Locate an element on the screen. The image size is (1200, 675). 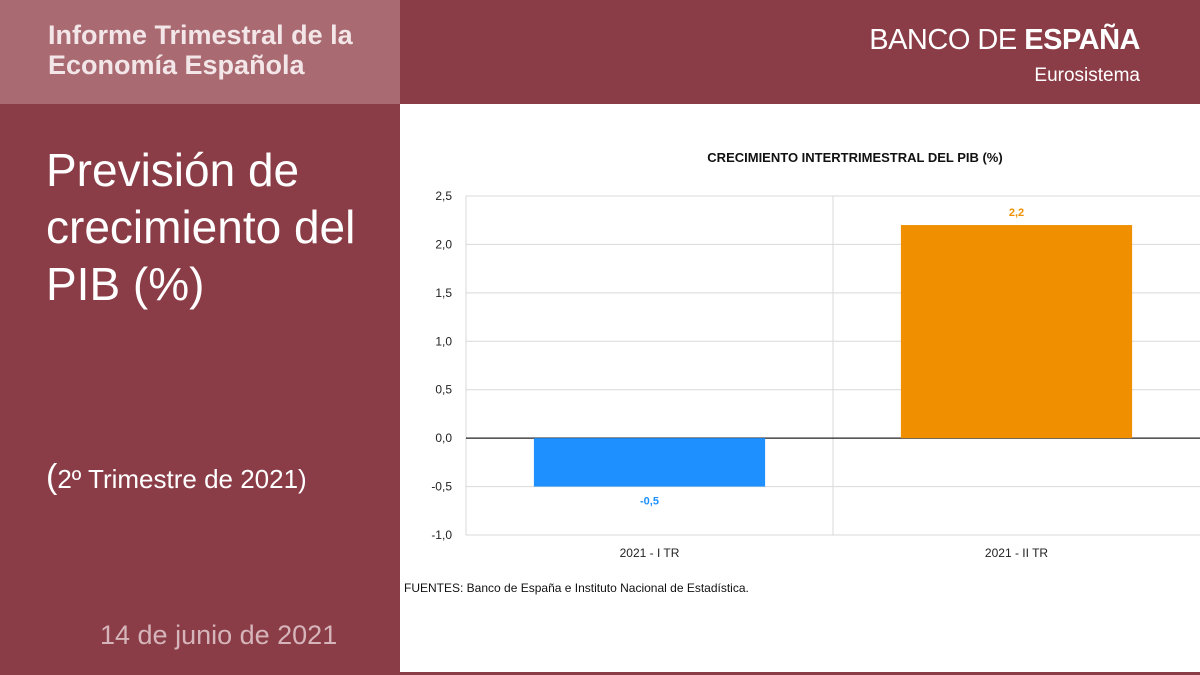
x-tick-label: 2021 - I TR is located at coordinates (650, 553).